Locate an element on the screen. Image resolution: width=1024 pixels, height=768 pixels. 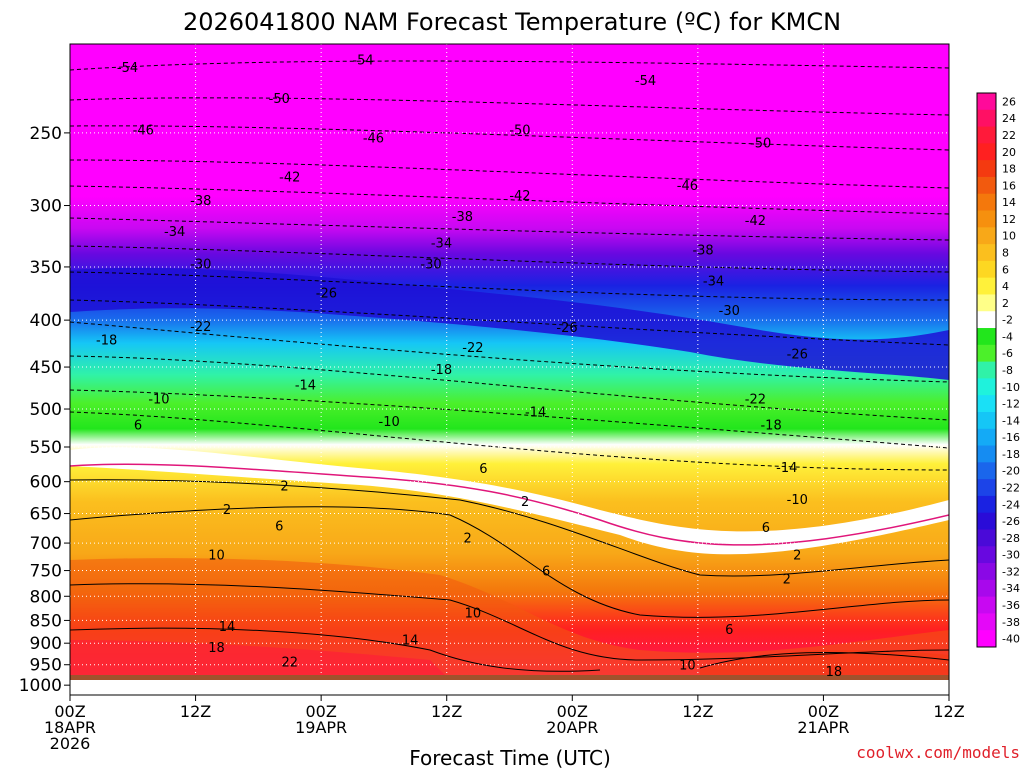
colorbar-label-25: -26 is located at coordinates (1011, 521).